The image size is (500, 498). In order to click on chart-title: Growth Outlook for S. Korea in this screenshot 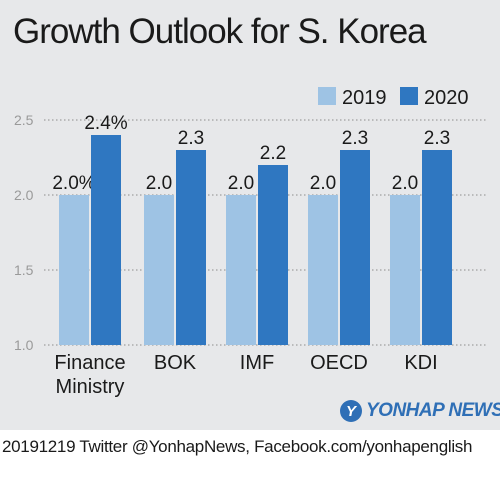, I will do `click(220, 31)`.